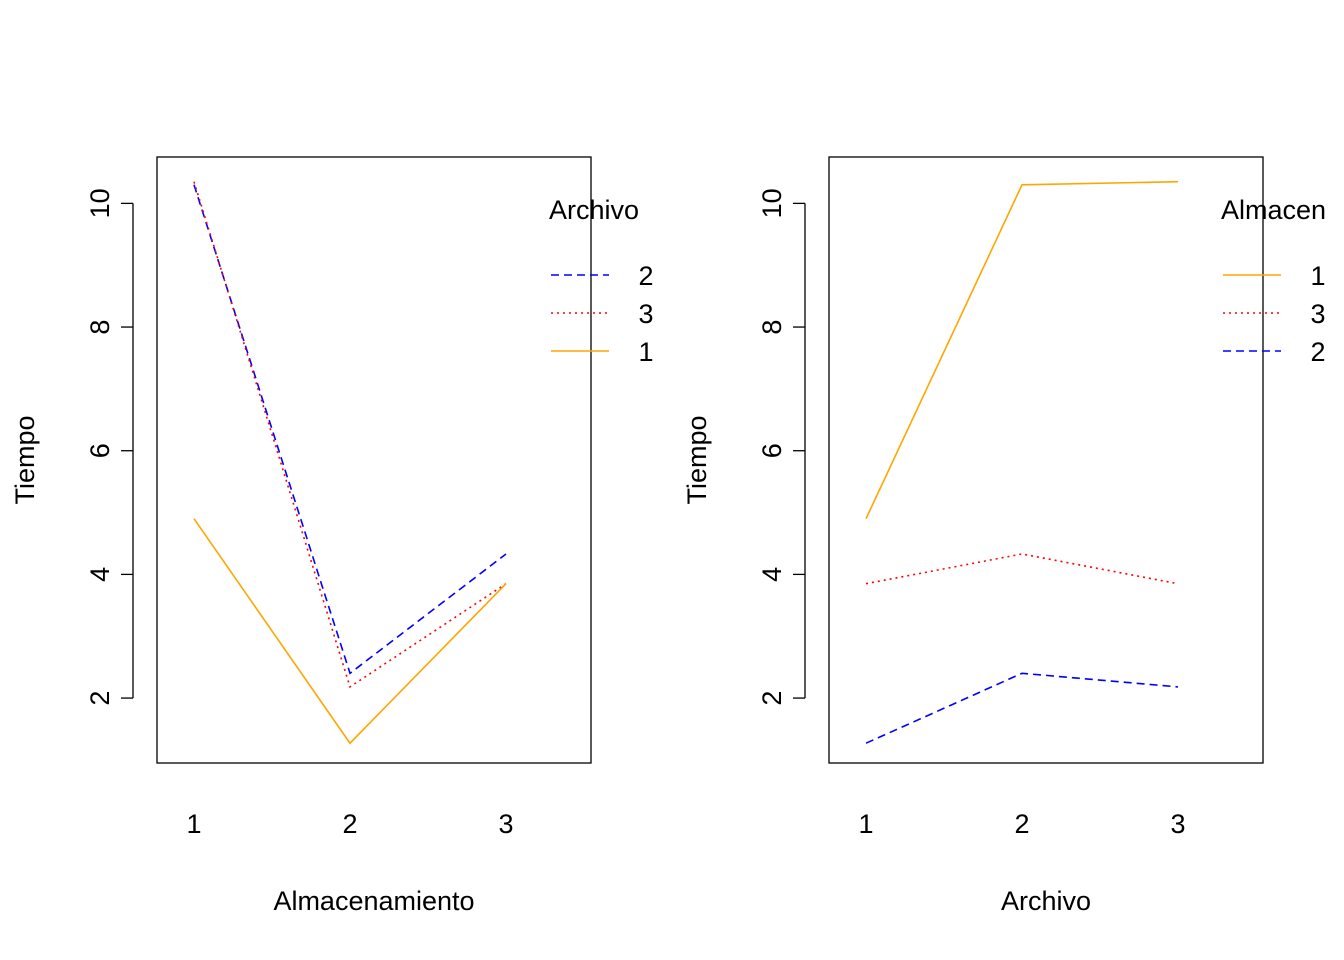 The height and width of the screenshot is (960, 1344). Describe the element at coordinates (594, 210) in the screenshot. I see `legend-title: Archivo` at that location.